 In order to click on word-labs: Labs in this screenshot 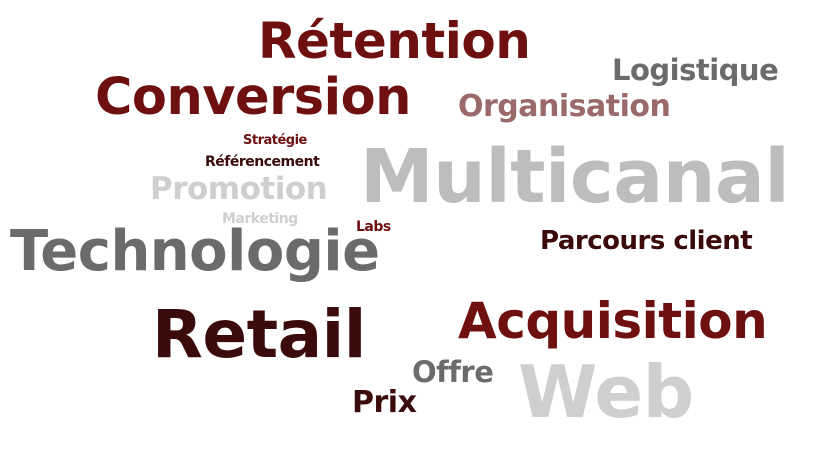, I will do `click(373, 227)`.